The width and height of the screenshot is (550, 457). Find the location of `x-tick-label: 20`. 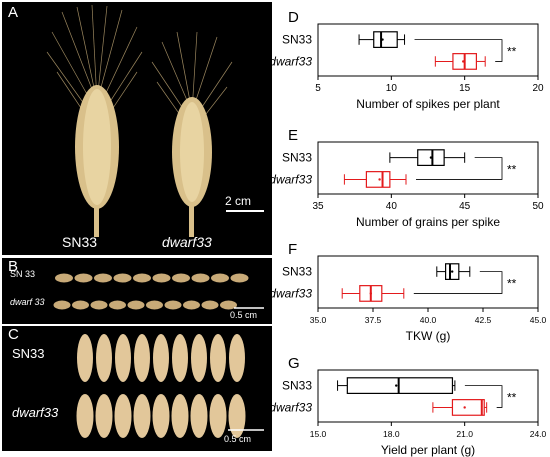

x-tick-label: 20 is located at coordinates (538, 88).